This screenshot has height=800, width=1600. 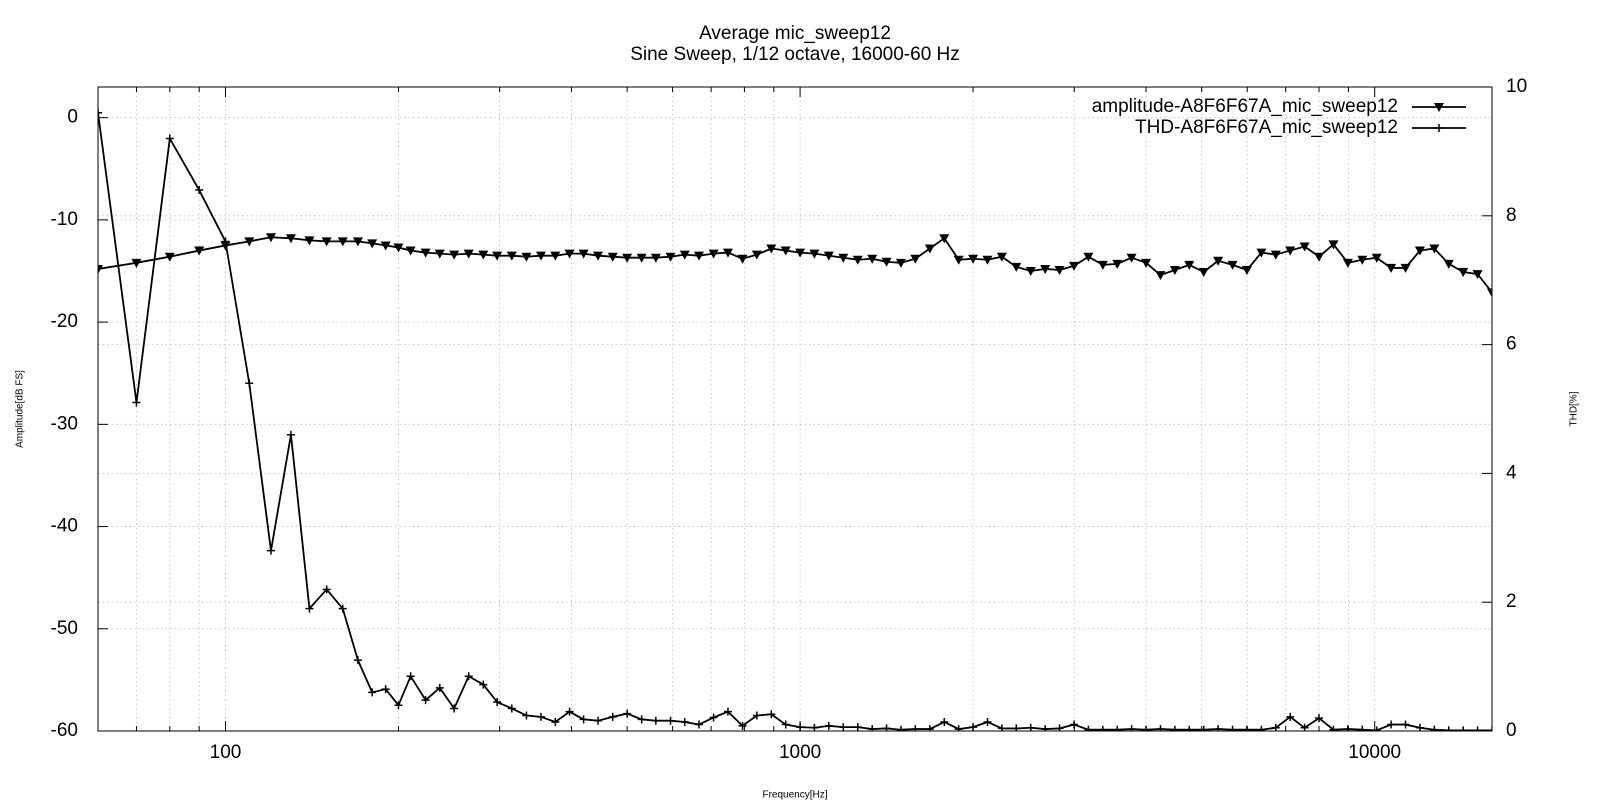 I want to click on y-tick-label: -50, so click(x=64, y=628).